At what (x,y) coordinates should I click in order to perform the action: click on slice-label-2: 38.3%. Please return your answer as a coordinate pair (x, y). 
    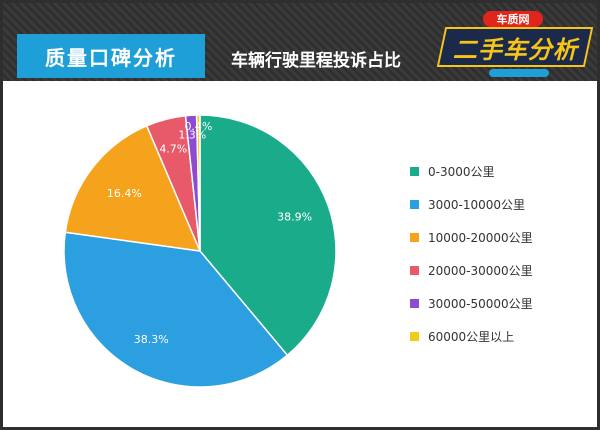
    Looking at the image, I should click on (151, 339).